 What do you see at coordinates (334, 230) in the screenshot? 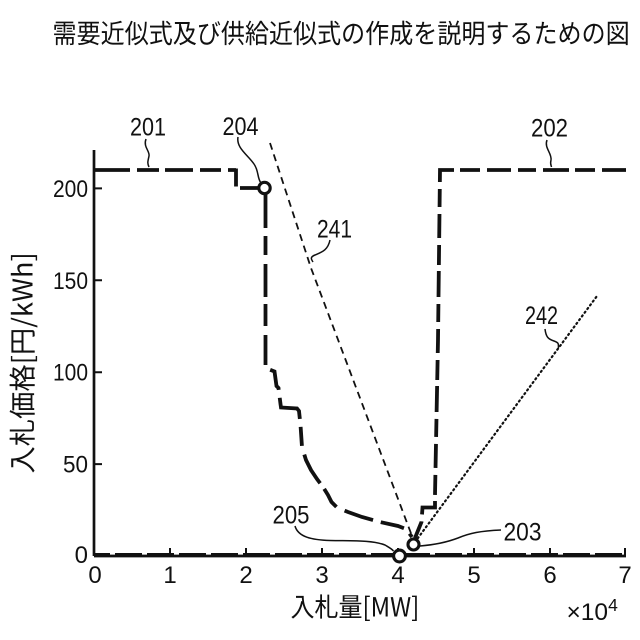
I see `svg-text: 241` at bounding box center [334, 230].